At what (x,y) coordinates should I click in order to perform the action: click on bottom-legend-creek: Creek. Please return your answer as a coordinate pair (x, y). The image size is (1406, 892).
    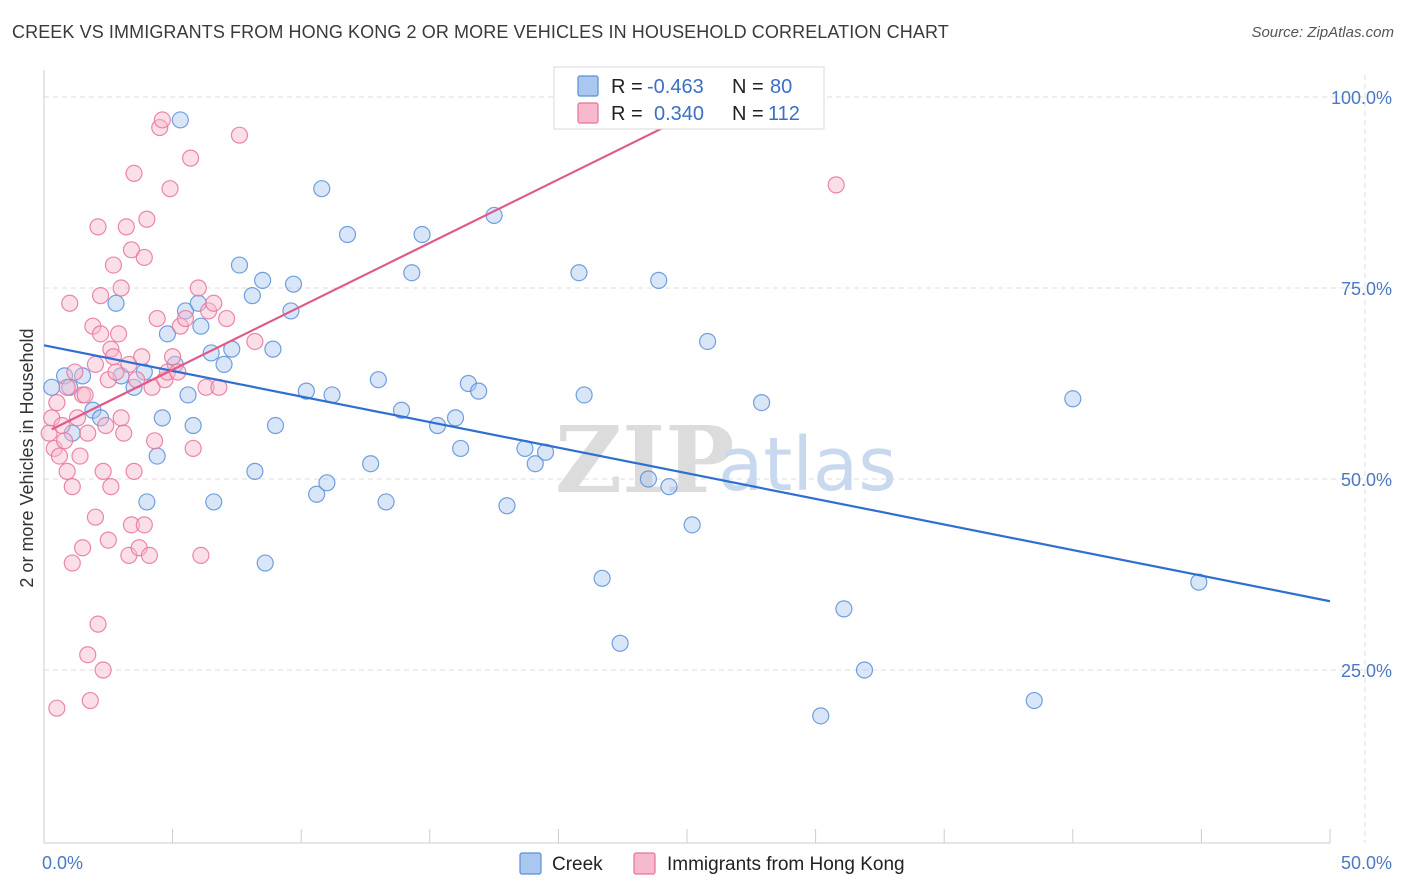
    Looking at the image, I should click on (577, 864).